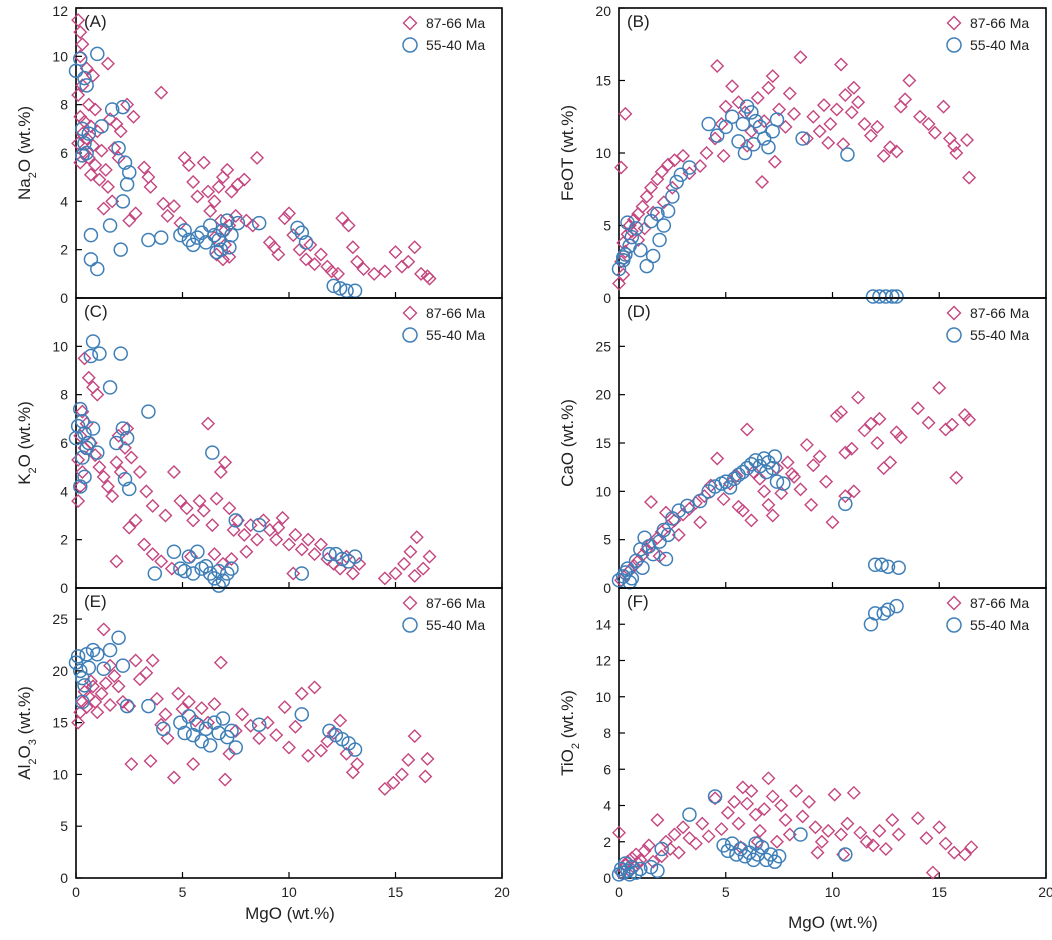  I want to click on y-tick-label: 8, so click(64, 105).